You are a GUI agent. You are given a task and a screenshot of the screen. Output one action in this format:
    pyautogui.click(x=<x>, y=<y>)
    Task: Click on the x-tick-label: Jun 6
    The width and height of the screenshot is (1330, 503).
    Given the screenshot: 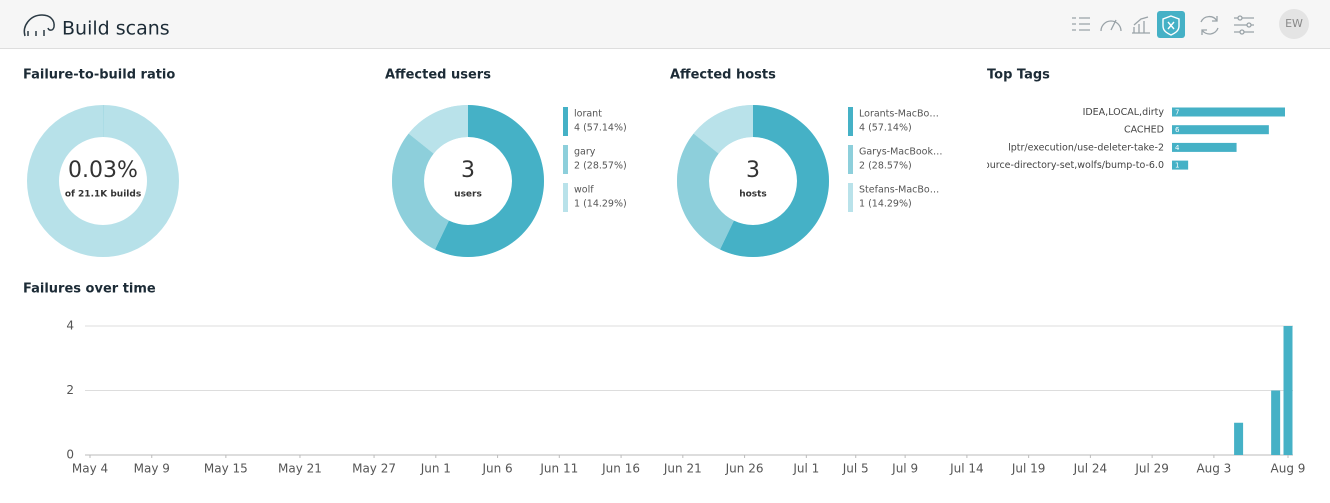 What is the action you would take?
    pyautogui.click(x=496, y=469)
    